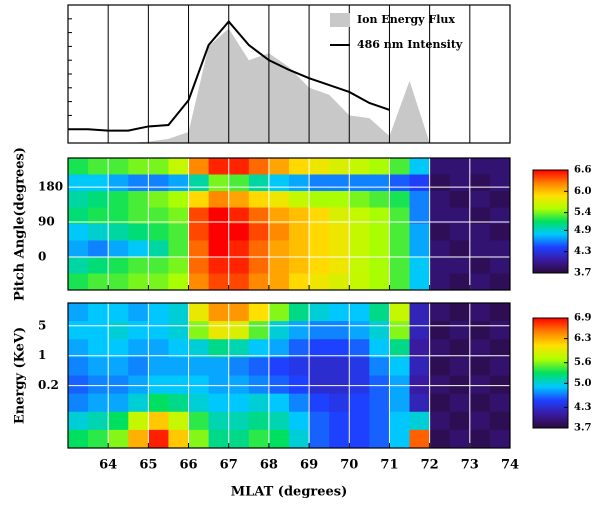 This screenshot has width=599, height=507. What do you see at coordinates (46, 222) in the screenshot?
I see `y-tick-label: 90` at bounding box center [46, 222].